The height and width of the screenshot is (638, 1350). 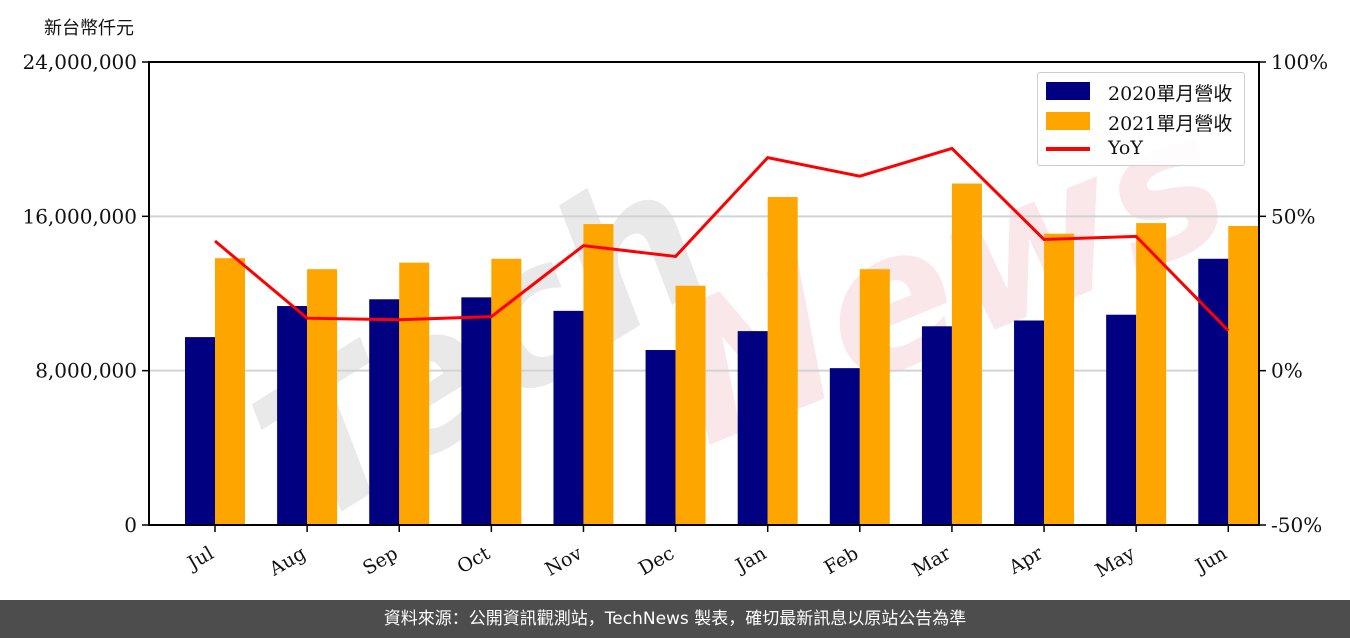 I want to click on x-tick-label: Feb, so click(x=842, y=560).